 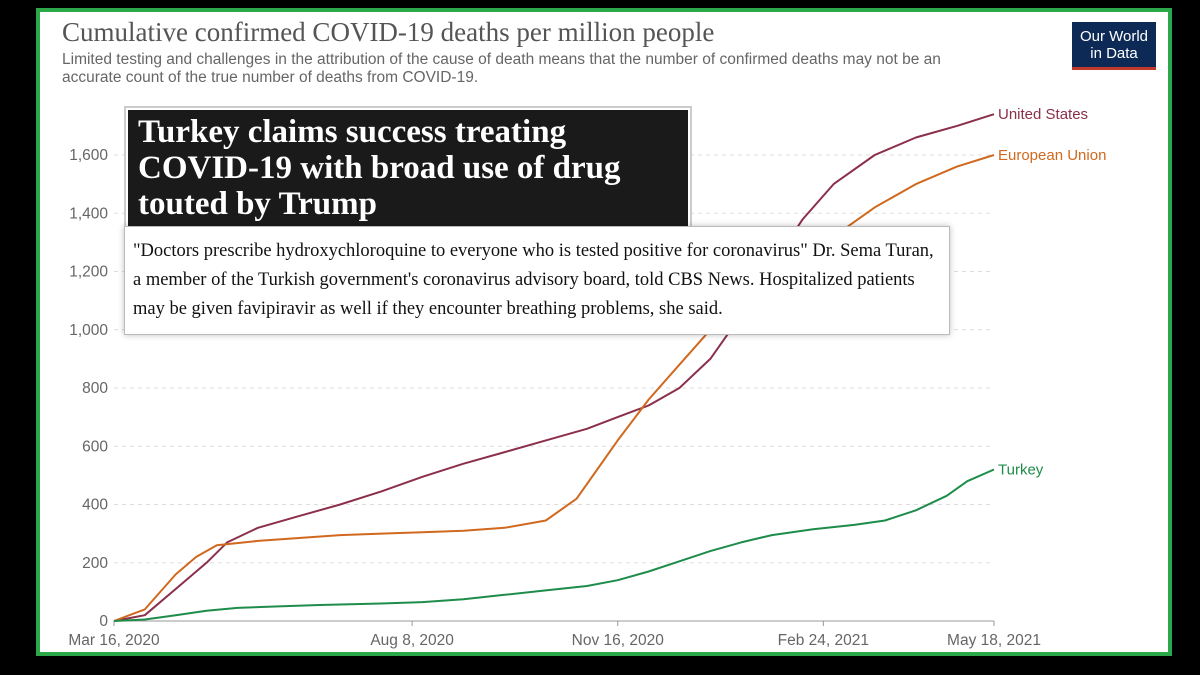 I want to click on series-label: Turkey, so click(x=1021, y=470).